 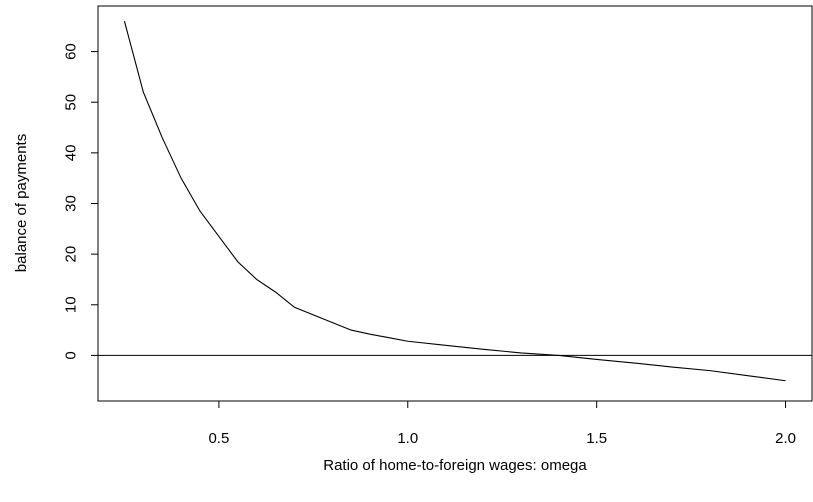 What do you see at coordinates (455, 465) in the screenshot?
I see `x-axis-label: Ratio of home-to-foreign wages: omega` at bounding box center [455, 465].